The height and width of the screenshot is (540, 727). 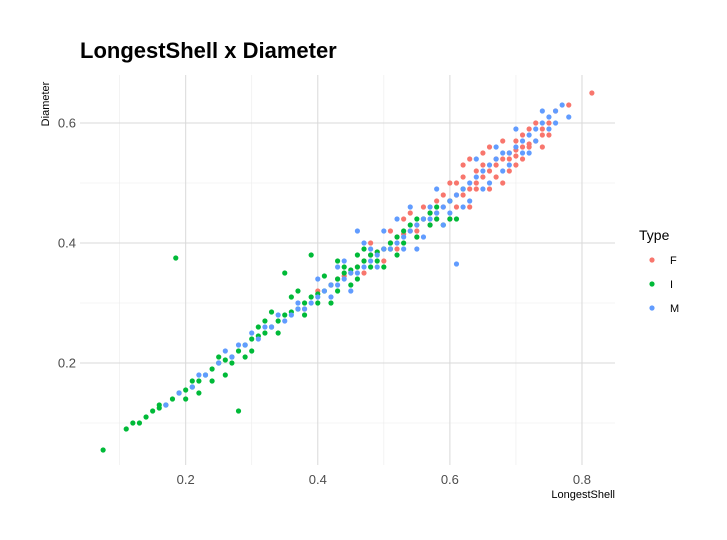 What do you see at coordinates (673, 261) in the screenshot?
I see `legend-label-F: F` at bounding box center [673, 261].